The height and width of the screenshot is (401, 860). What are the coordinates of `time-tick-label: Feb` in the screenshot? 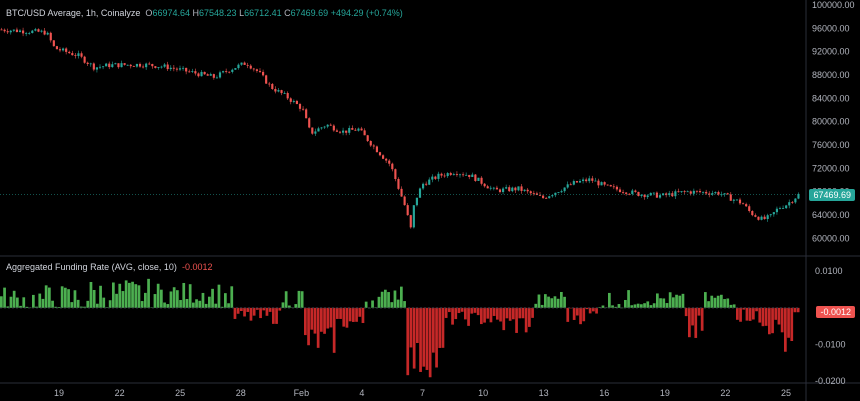 It's located at (302, 393).